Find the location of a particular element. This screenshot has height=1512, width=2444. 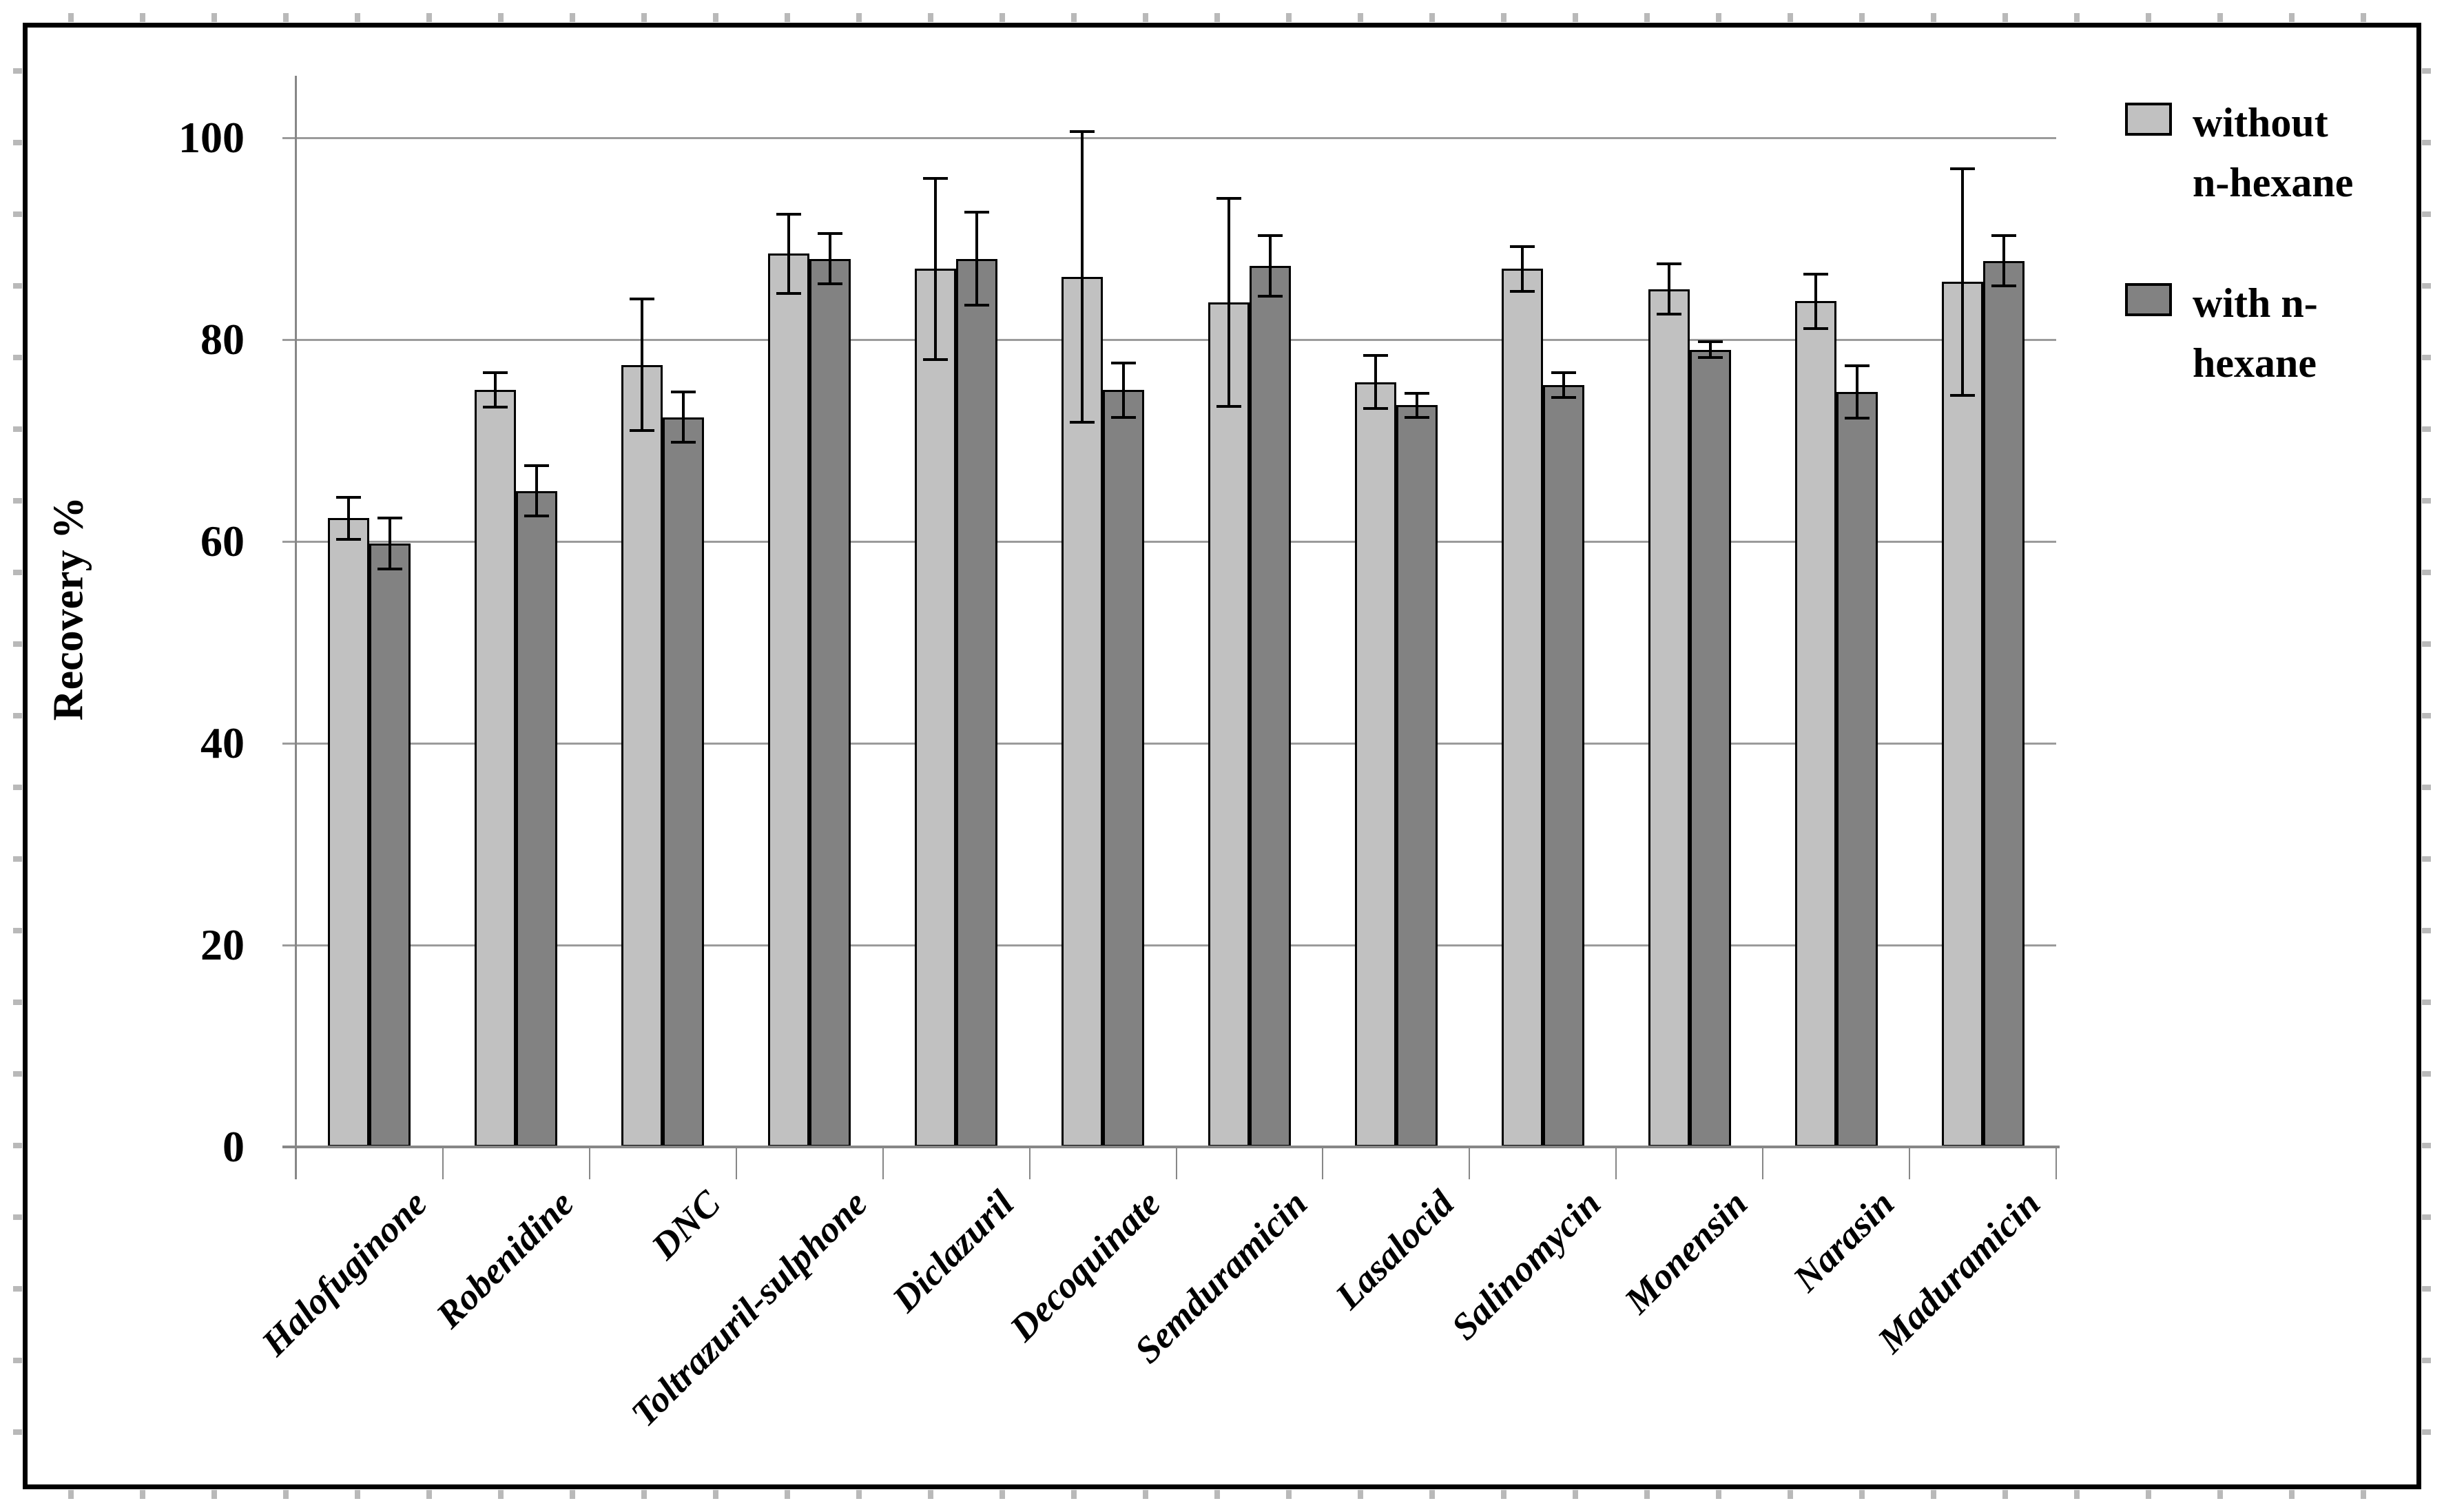

x-axis-line is located at coordinates (1171, 1147).